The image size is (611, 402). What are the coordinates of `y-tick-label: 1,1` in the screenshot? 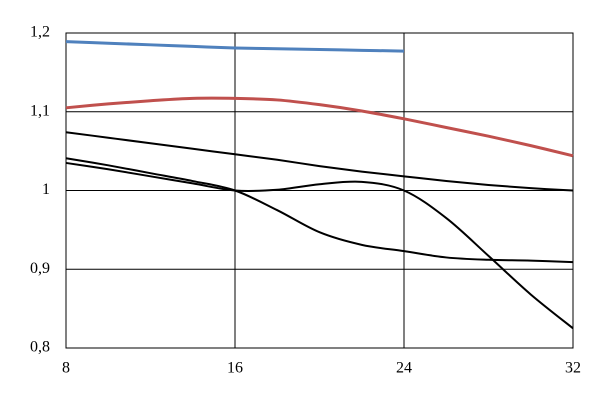 It's located at (40, 110).